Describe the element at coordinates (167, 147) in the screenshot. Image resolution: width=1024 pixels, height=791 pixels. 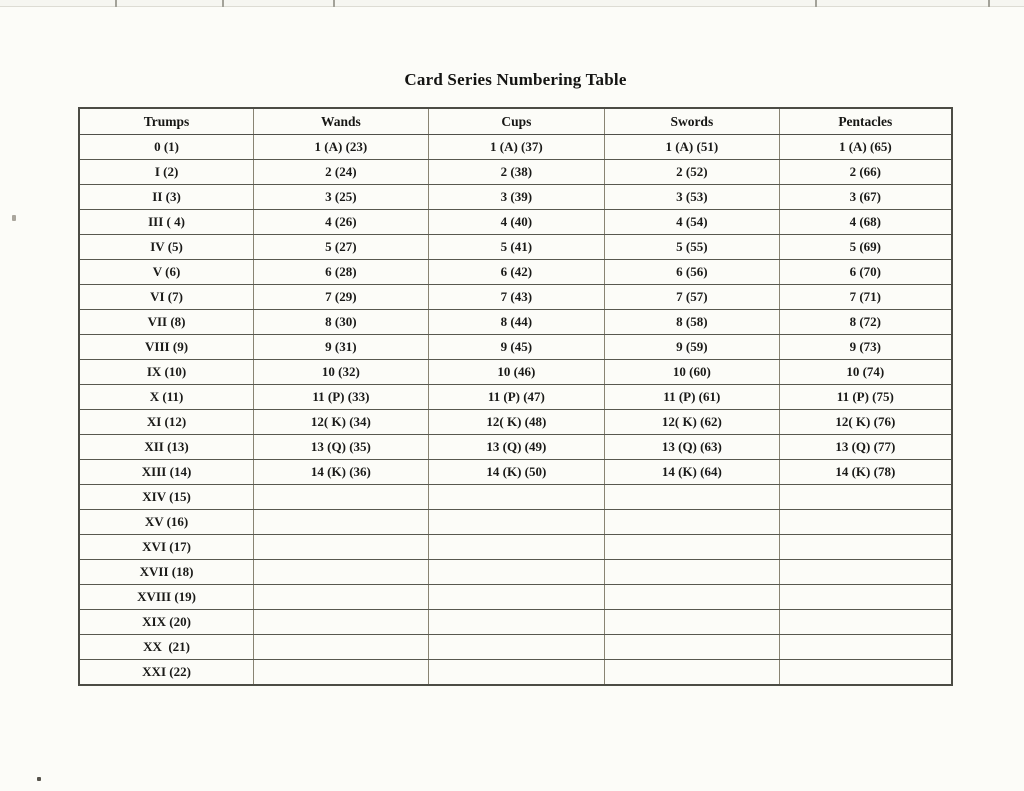
I see `table-cell: 0 (1)` at that location.